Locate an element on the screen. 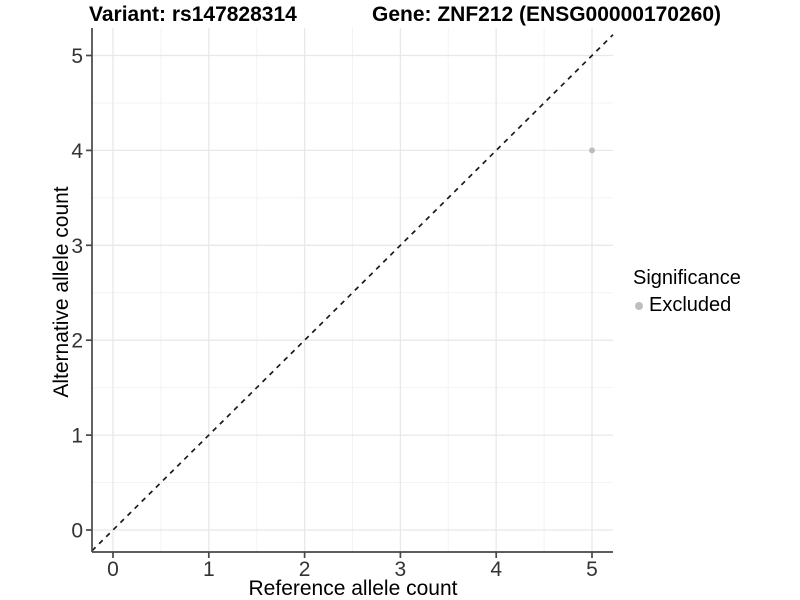 This screenshot has width=800, height=600. legend-item-excluded: Excluded is located at coordinates (685, 305).